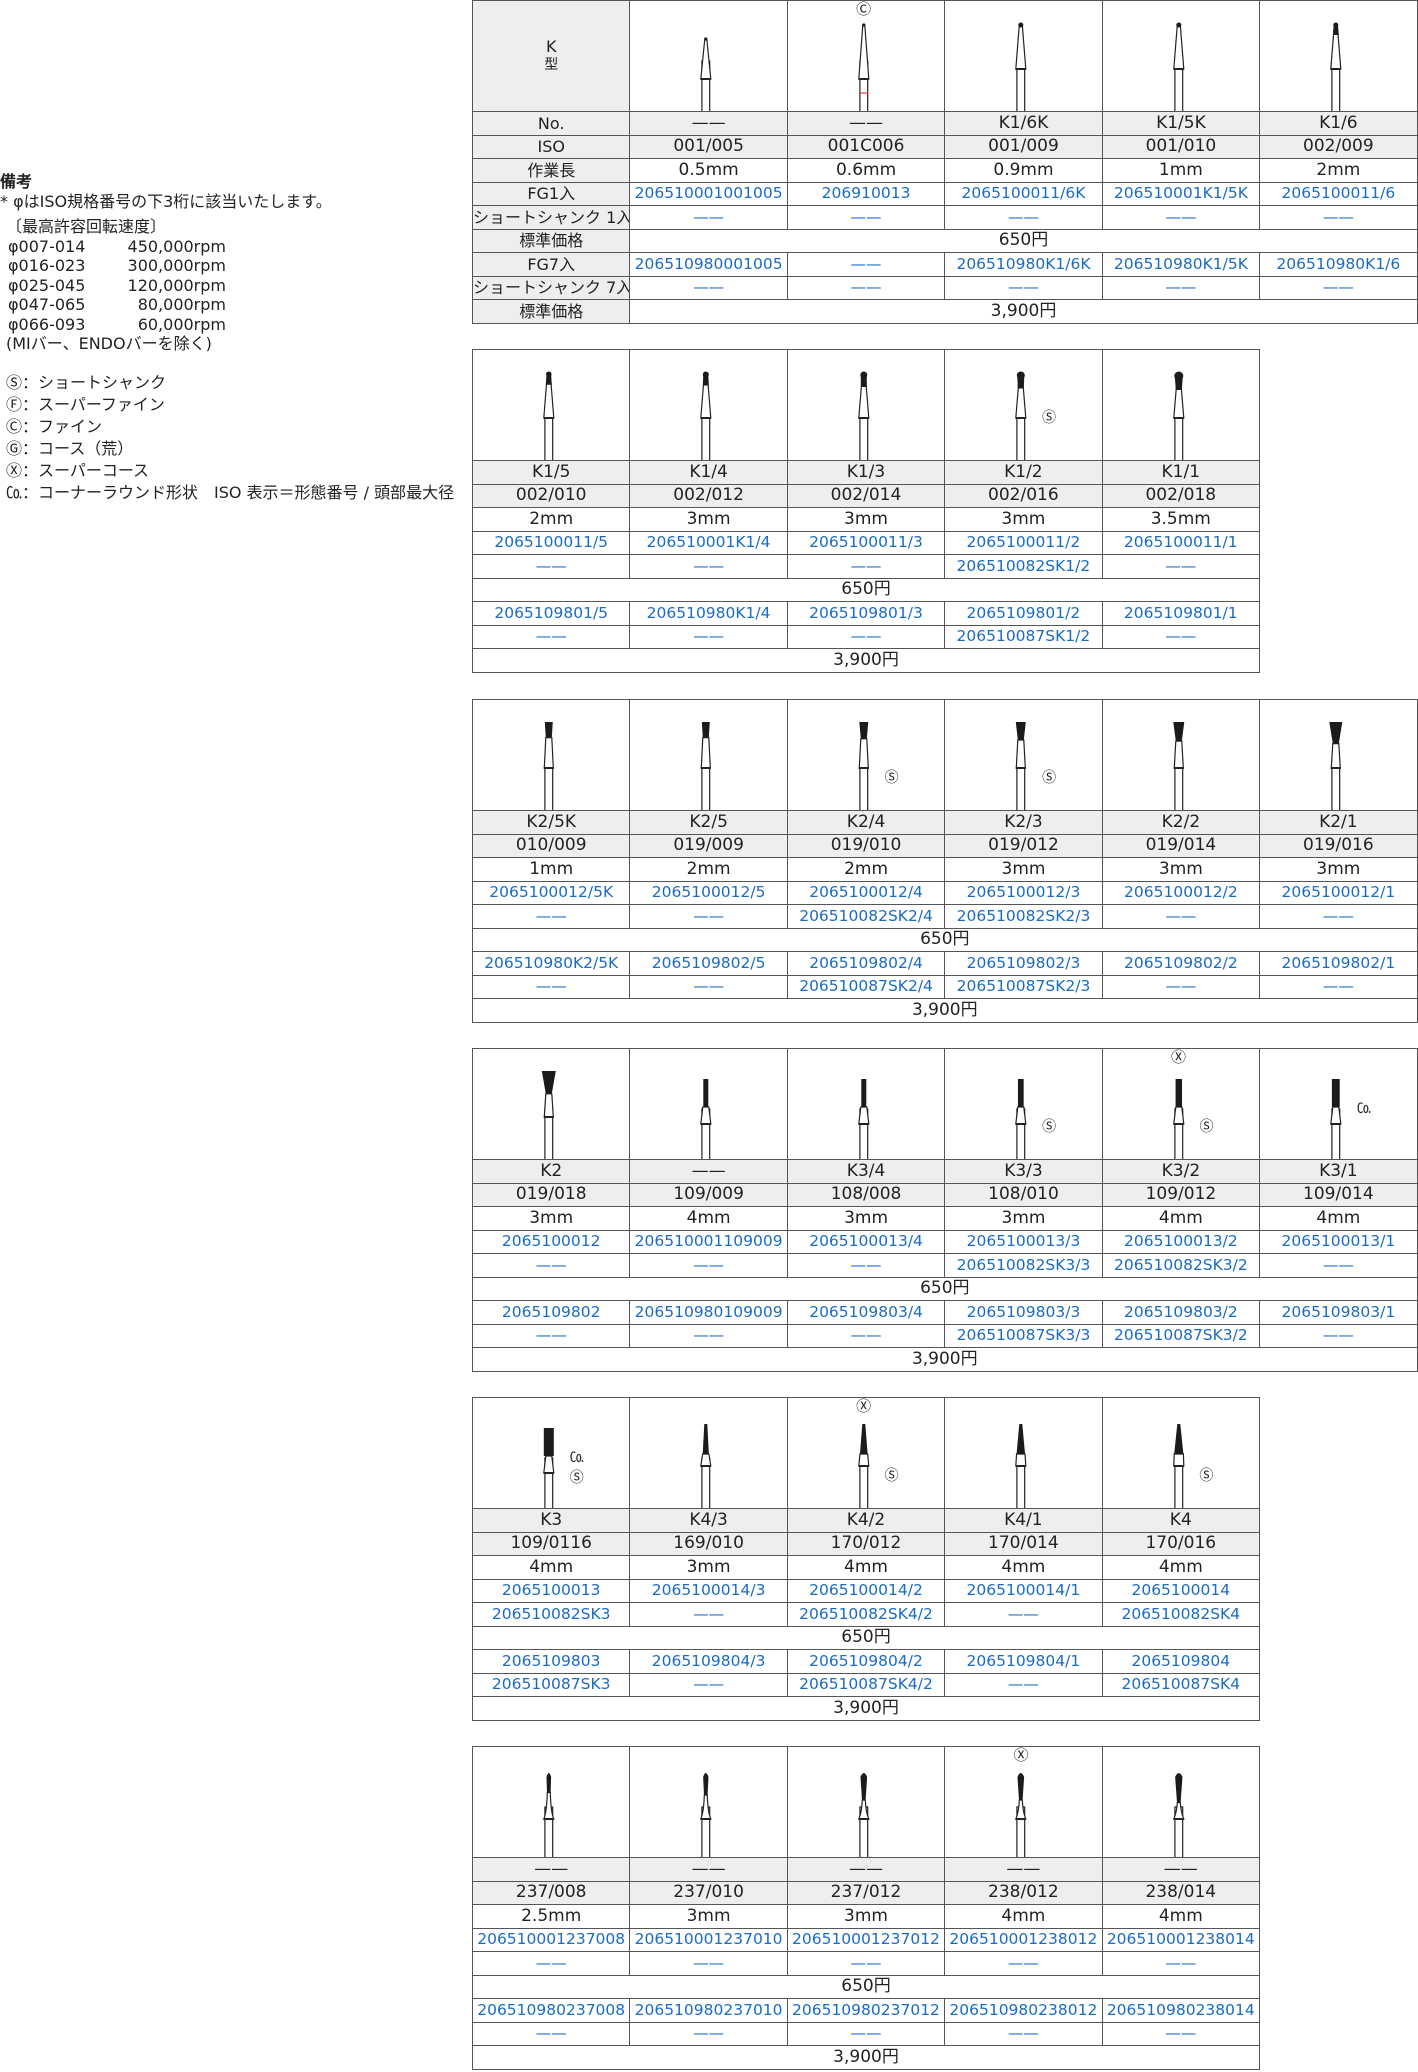 This screenshot has height=2072, width=1418. Describe the element at coordinates (1023, 146) in the screenshot. I see `iso-code: 001/009` at that location.